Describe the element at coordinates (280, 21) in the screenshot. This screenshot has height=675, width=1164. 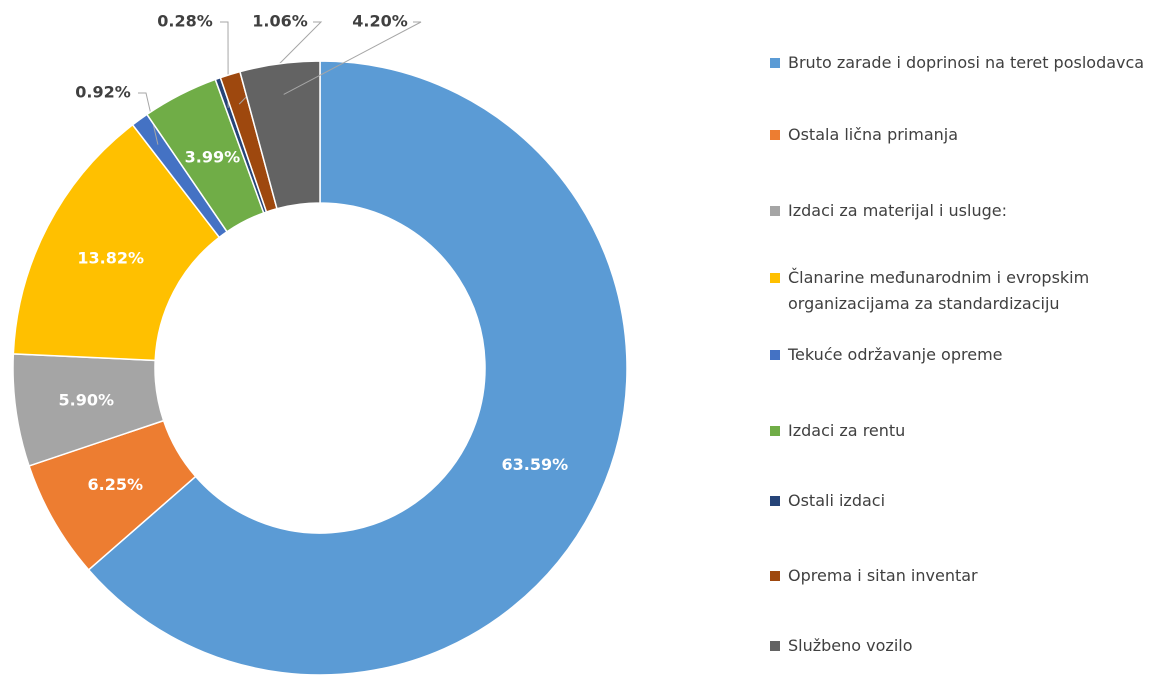
I see `data-label: 1.06%` at that location.